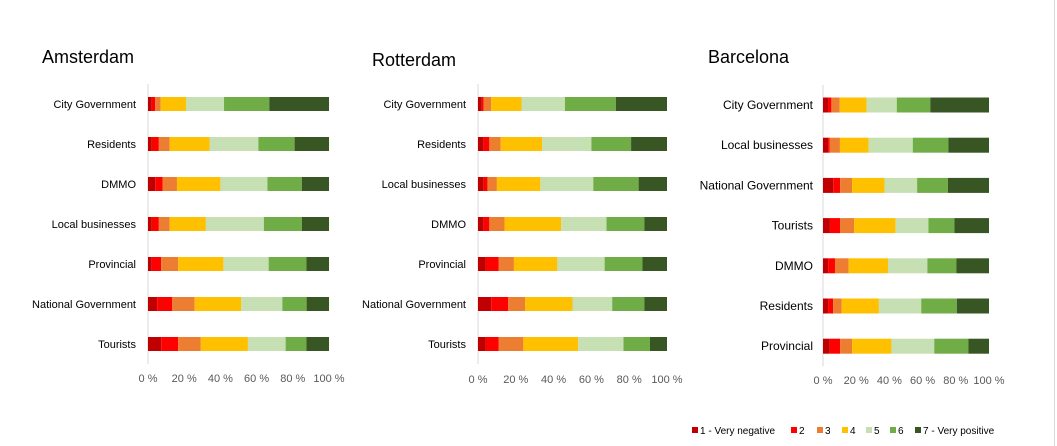 Image resolution: width=1057 pixels, height=446 pixels. Describe the element at coordinates (853, 431) in the screenshot. I see `legend-label: 4` at that location.